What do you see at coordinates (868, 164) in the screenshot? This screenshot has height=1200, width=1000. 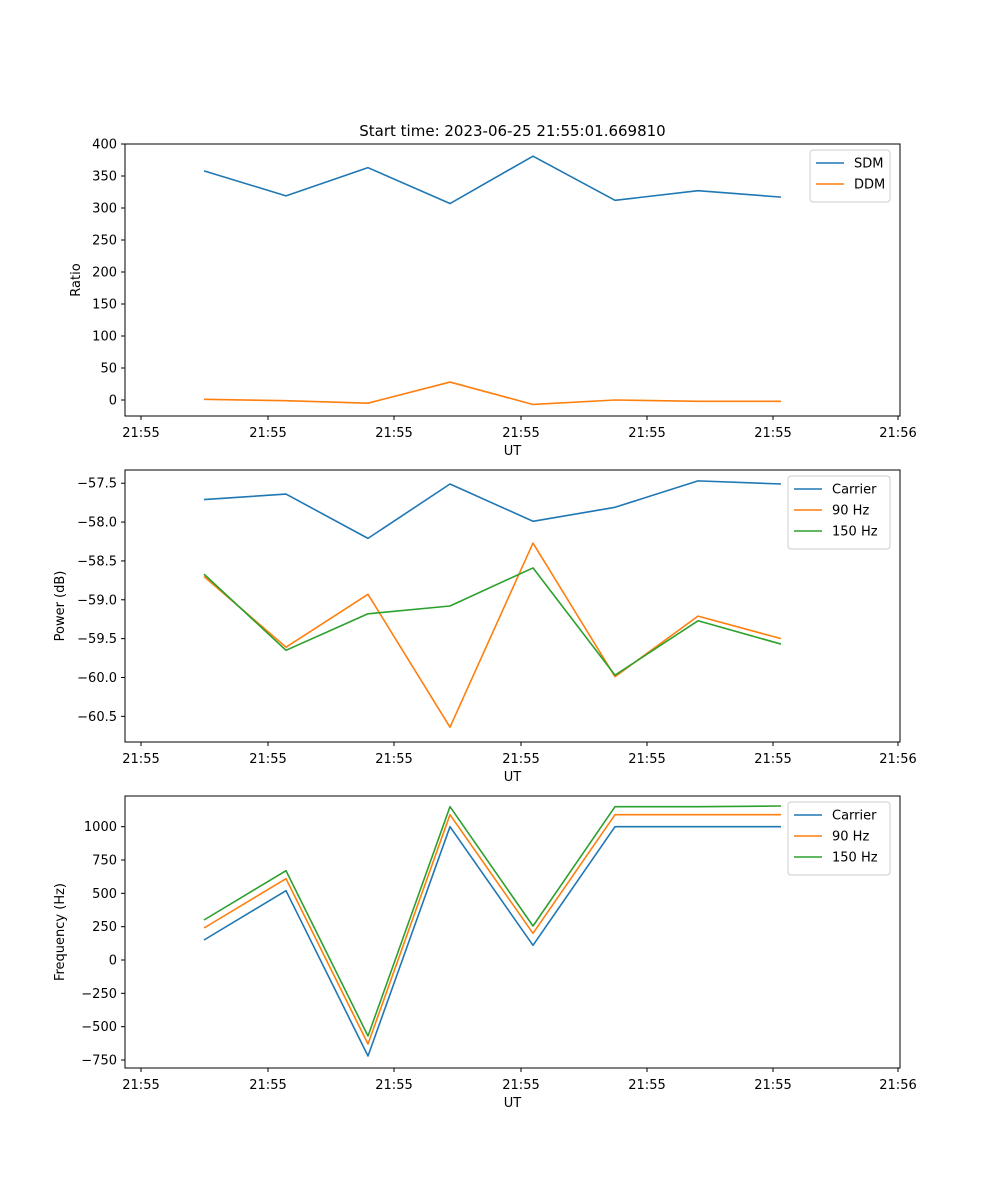 I see `legend-label: SDM` at bounding box center [868, 164].